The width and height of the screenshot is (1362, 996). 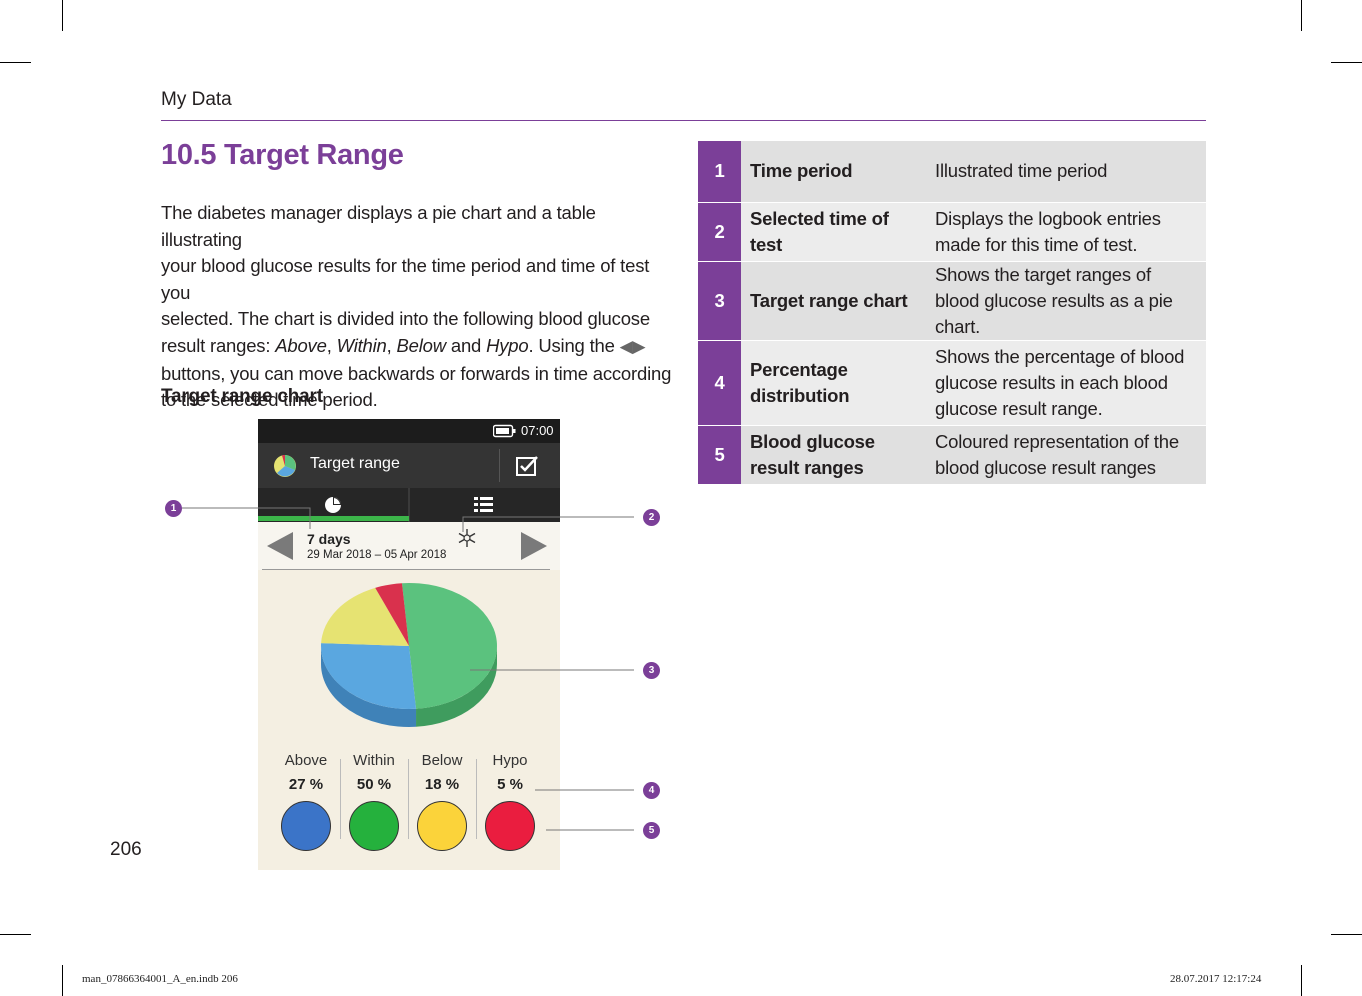 I want to click on device-screenshot: 07:00 Target range, so click(x=409, y=644).